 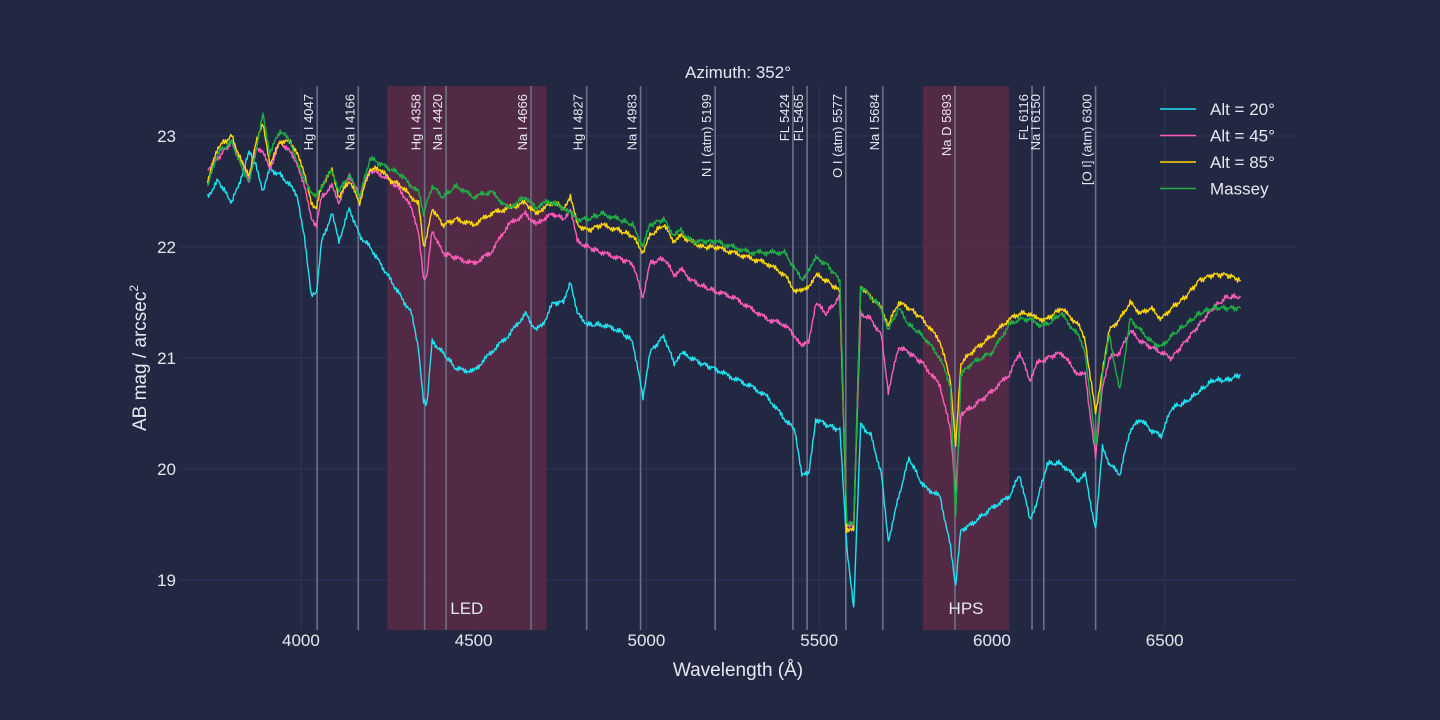 What do you see at coordinates (474, 640) in the screenshot?
I see `x-tick-label: 4500` at bounding box center [474, 640].